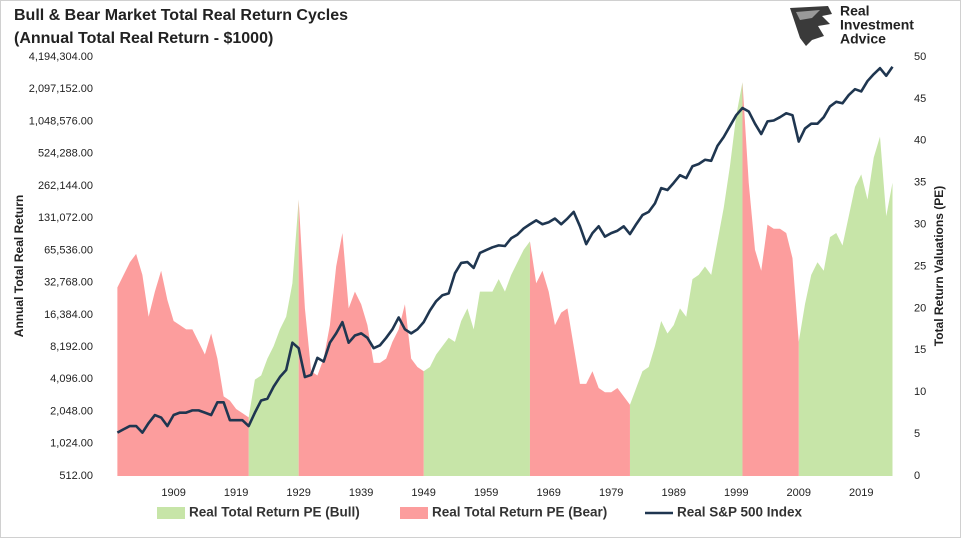 The image size is (961, 538). I want to click on logo: Real Investment Advice, so click(852, 25).